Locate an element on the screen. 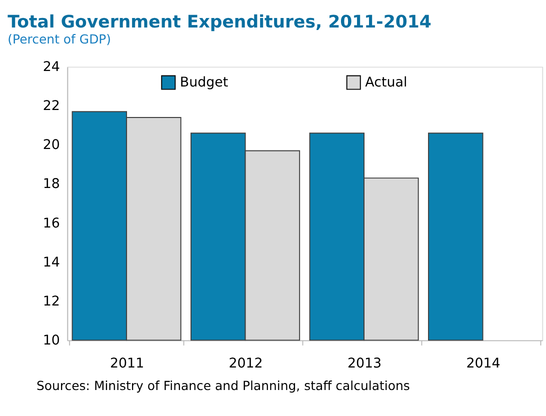 Image resolution: width=546 pixels, height=416 pixels. y-tick-label: 18 is located at coordinates (51, 184).